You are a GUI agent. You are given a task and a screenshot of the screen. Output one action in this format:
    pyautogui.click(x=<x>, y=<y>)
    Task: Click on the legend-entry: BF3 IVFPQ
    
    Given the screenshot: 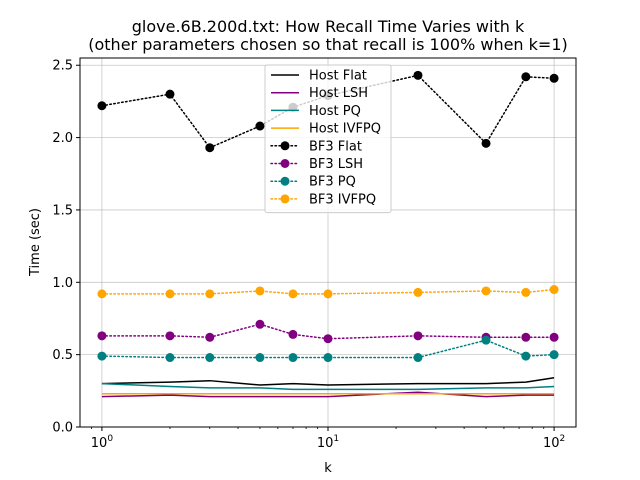 What is the action you would take?
    pyautogui.click(x=323, y=199)
    